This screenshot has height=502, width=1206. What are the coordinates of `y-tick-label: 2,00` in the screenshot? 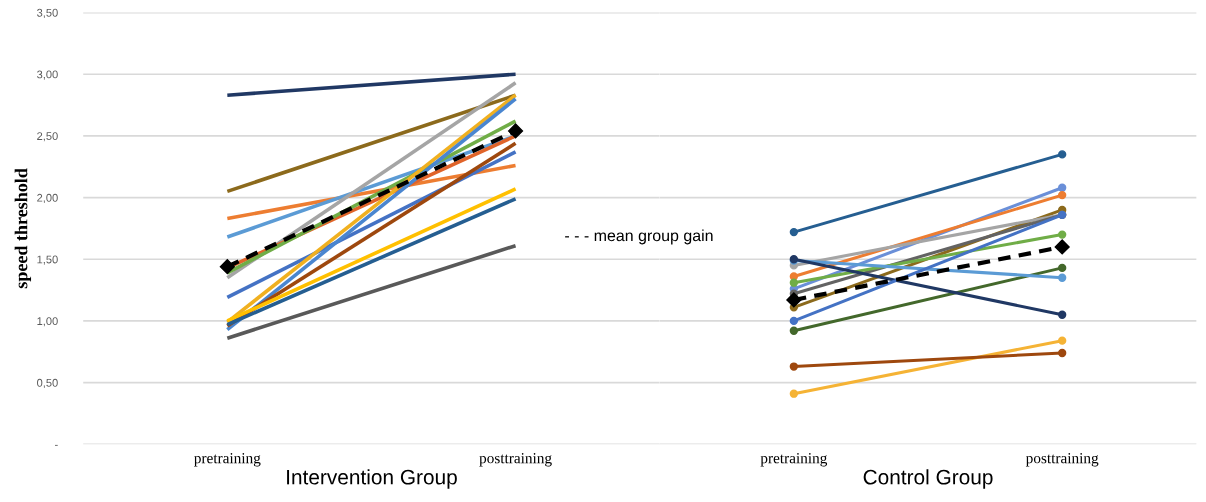 It's located at (47, 198).